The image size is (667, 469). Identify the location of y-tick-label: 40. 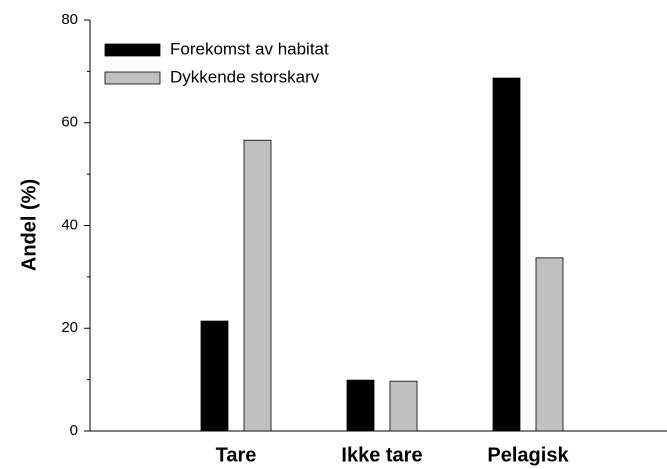
(69, 224).